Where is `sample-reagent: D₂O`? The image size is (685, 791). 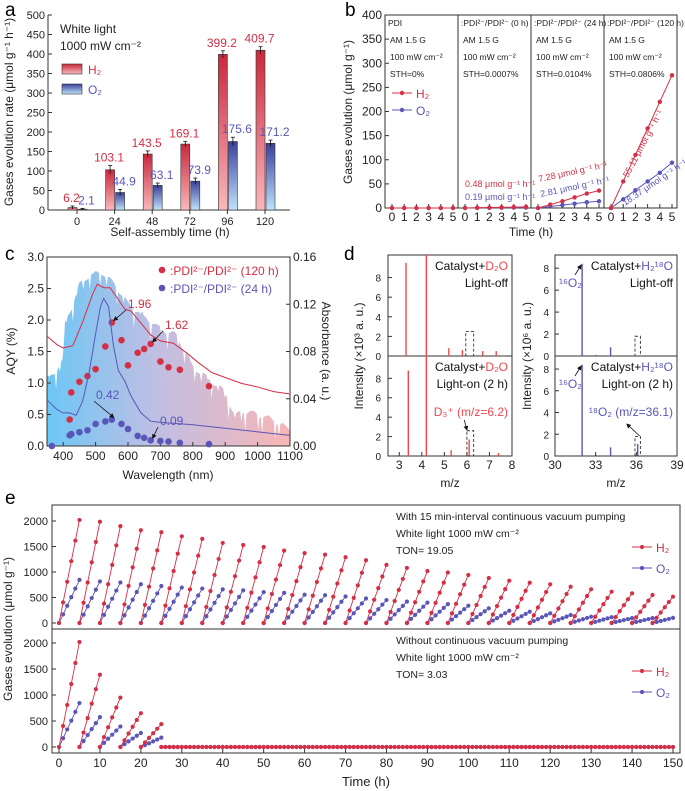
sample-reagent: D₂O is located at coordinates (496, 367).